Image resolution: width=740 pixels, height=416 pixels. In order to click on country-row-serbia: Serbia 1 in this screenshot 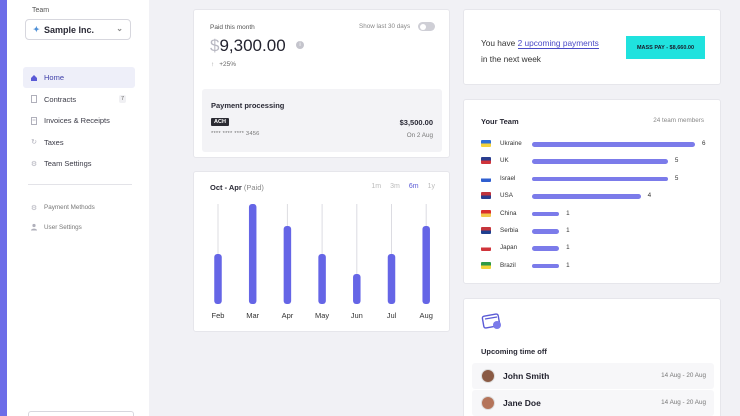, I will do `click(596, 231)`.